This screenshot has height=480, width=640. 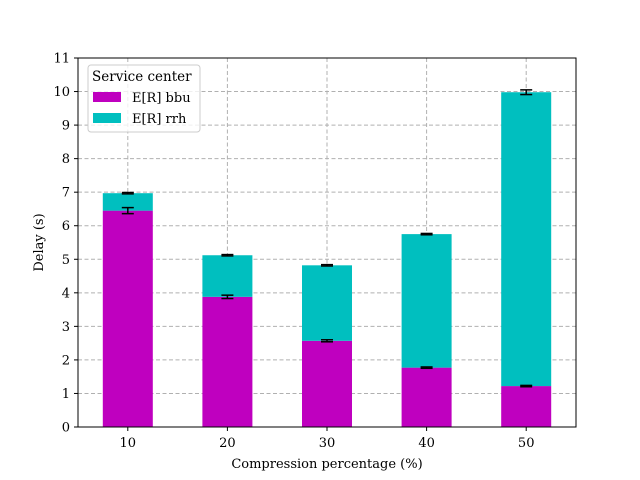 What do you see at coordinates (526, 443) in the screenshot?
I see `x-tick-label: 50` at bounding box center [526, 443].